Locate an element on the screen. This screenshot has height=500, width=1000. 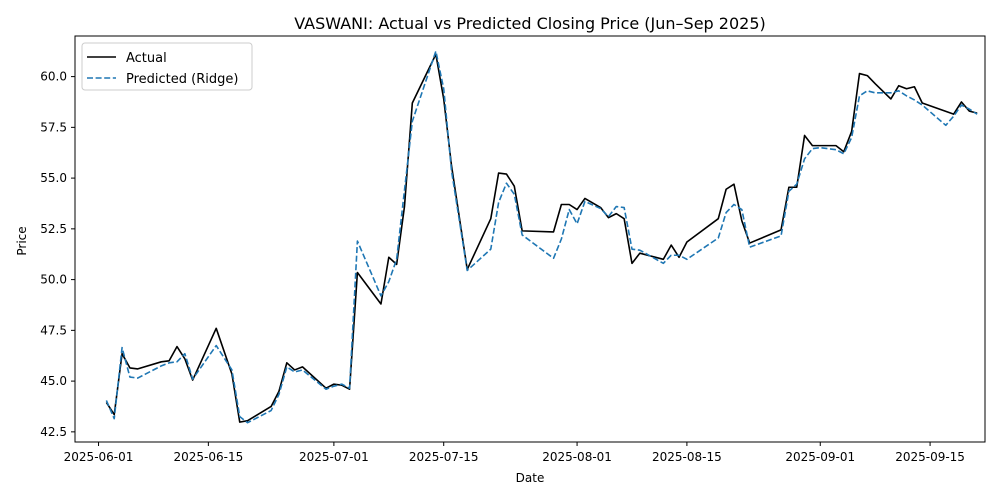
y-tick-label: 60.0 is located at coordinates (53, 77).